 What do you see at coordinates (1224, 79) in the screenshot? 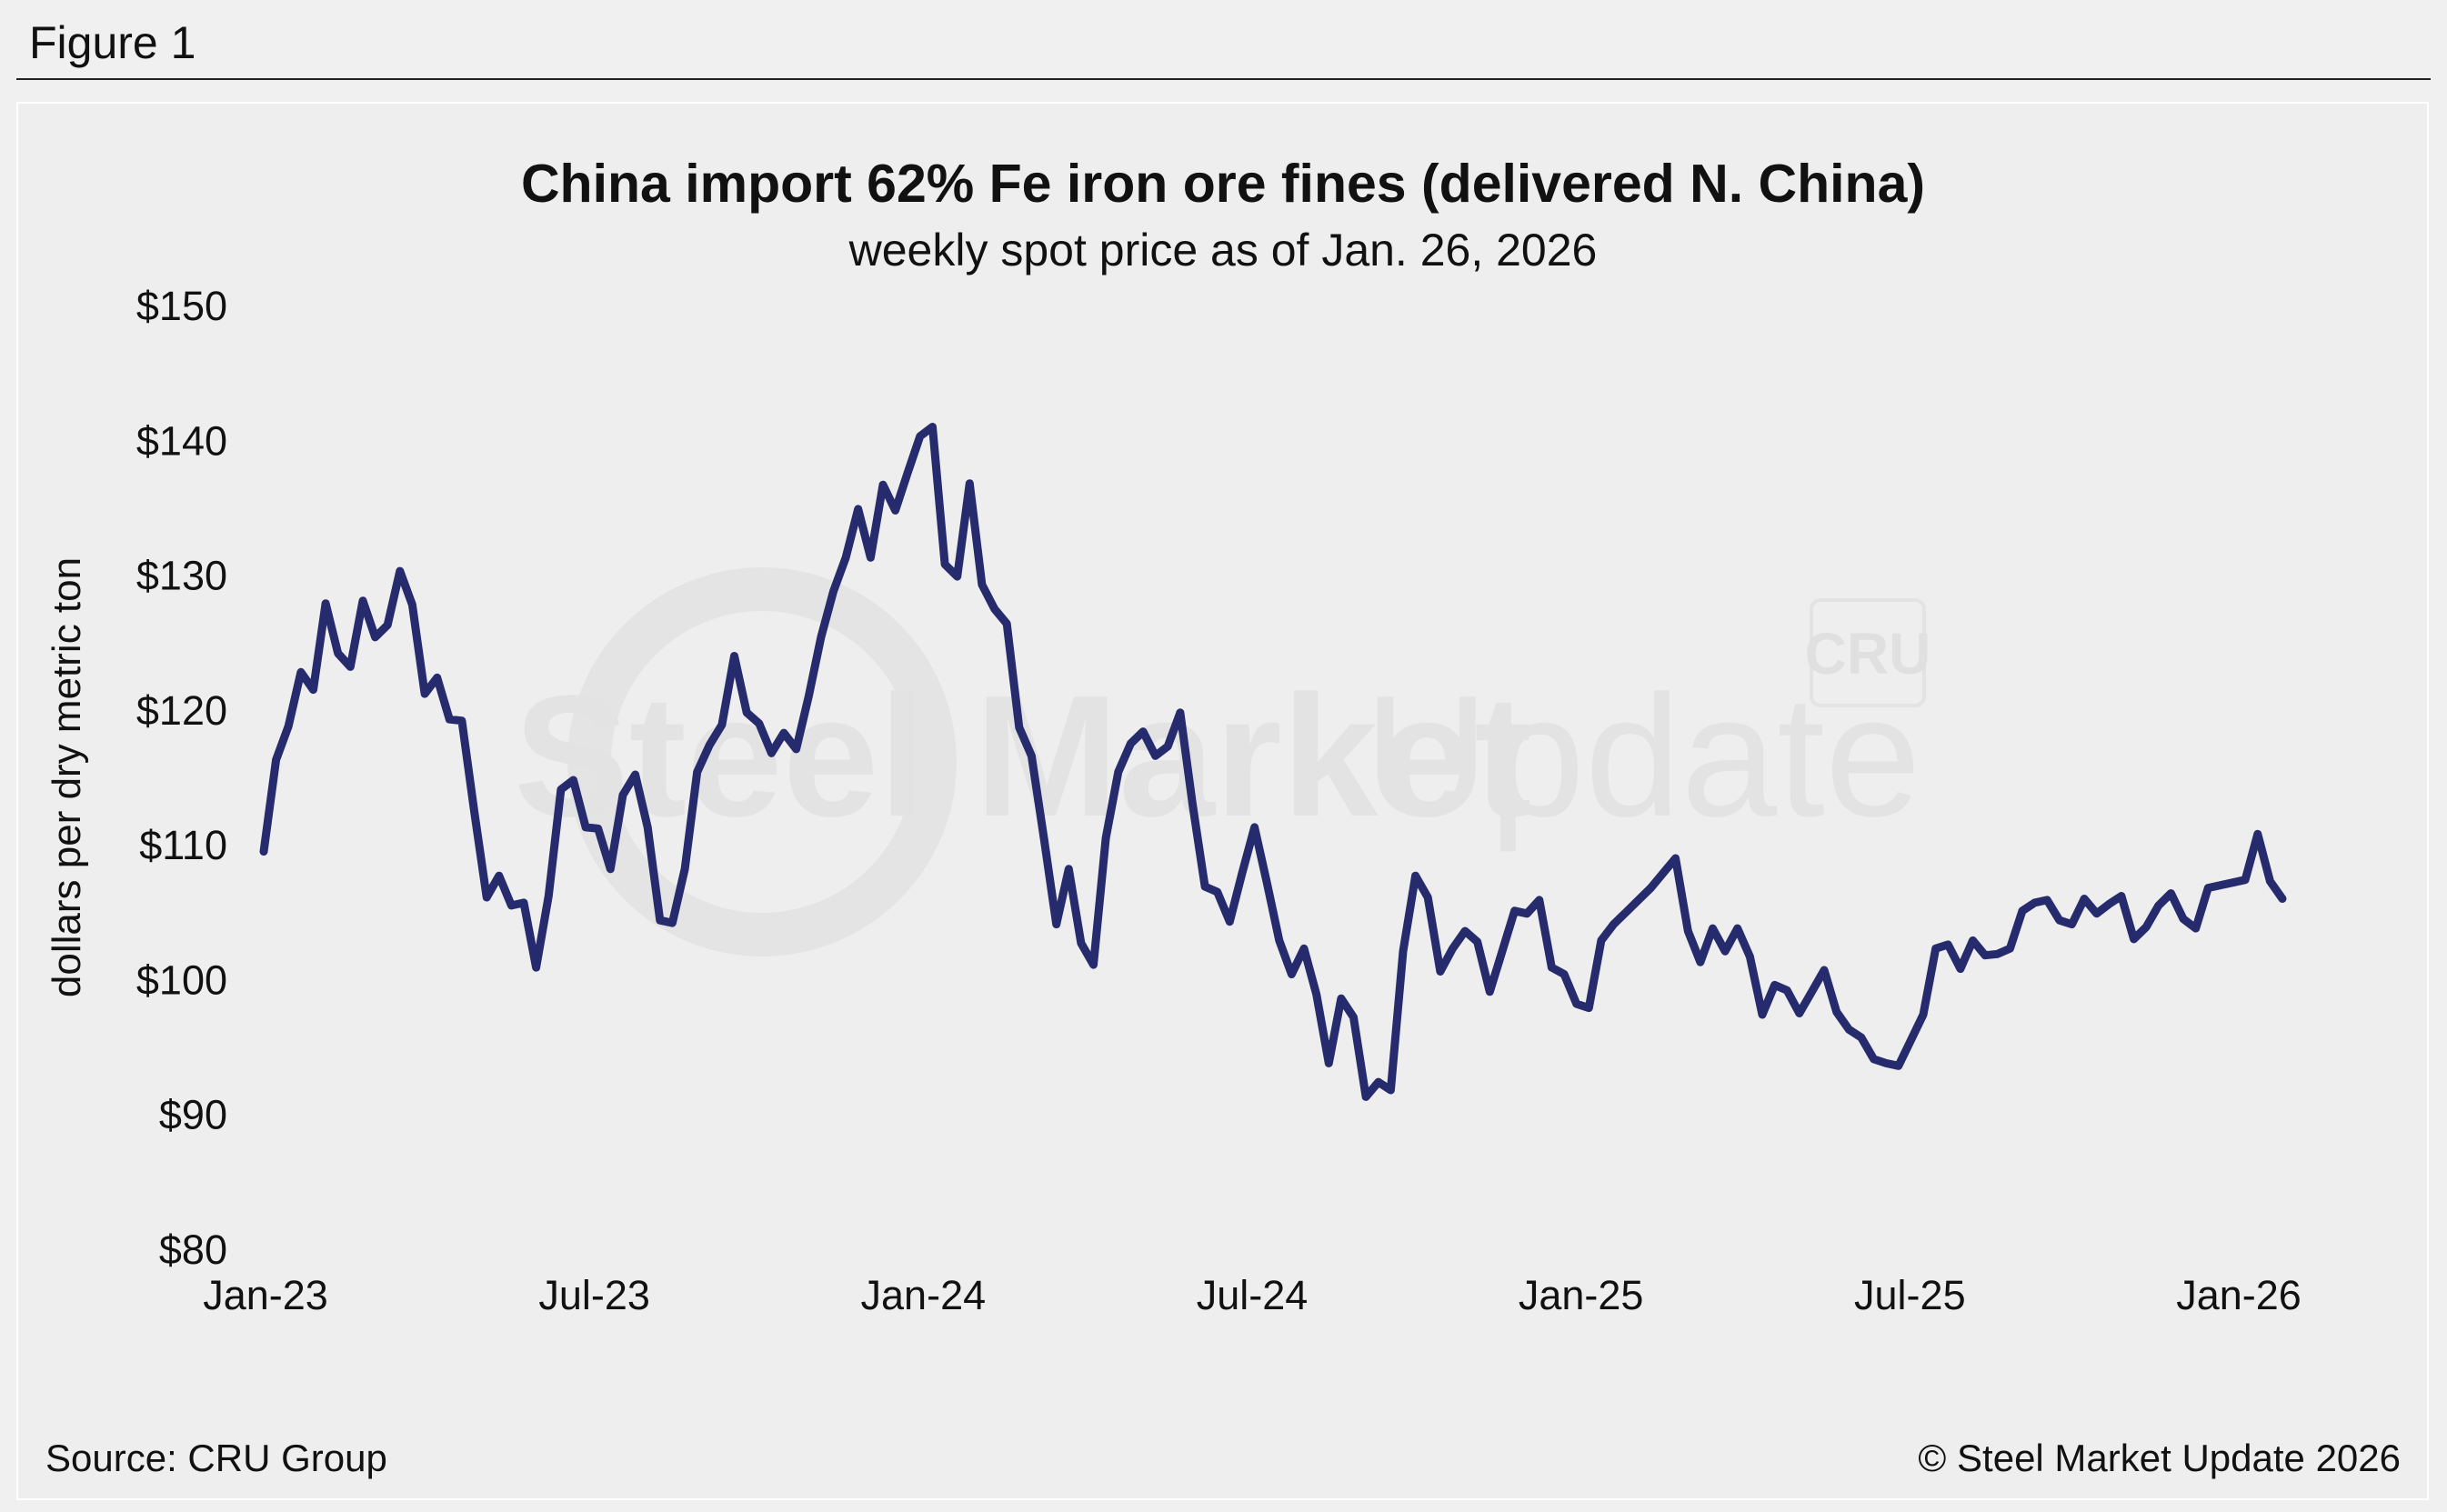
I see `figure-divider` at bounding box center [1224, 79].